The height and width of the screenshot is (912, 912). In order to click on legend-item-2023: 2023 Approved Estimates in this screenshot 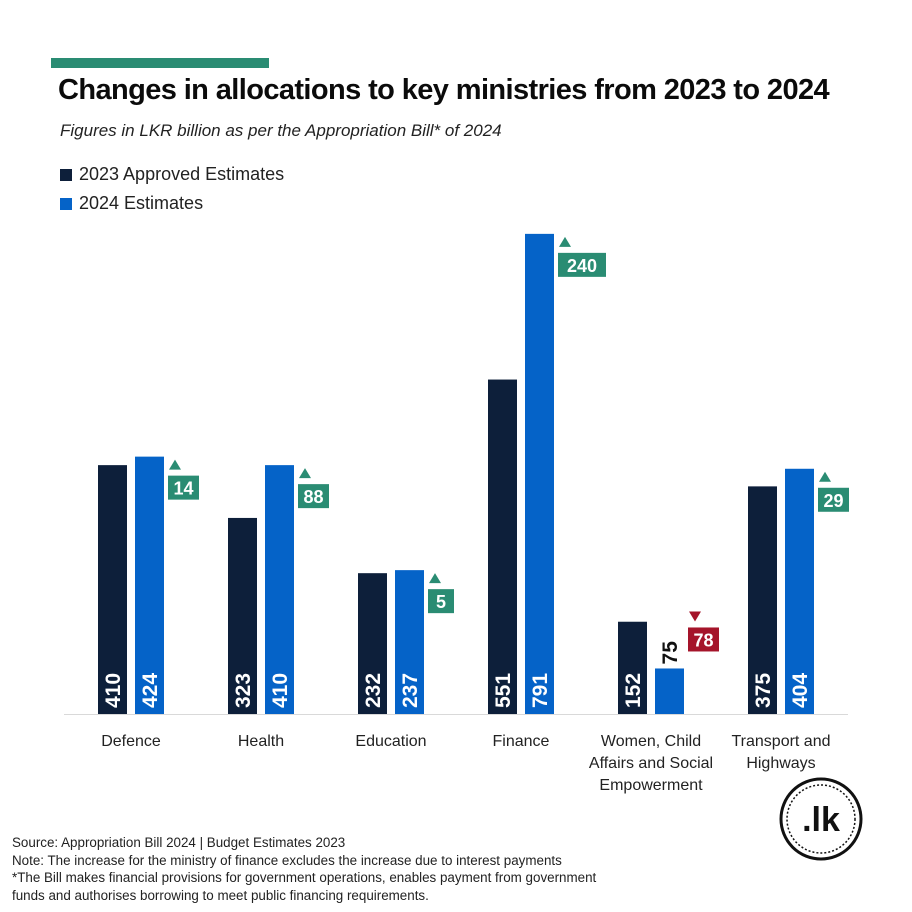, I will do `click(172, 174)`.